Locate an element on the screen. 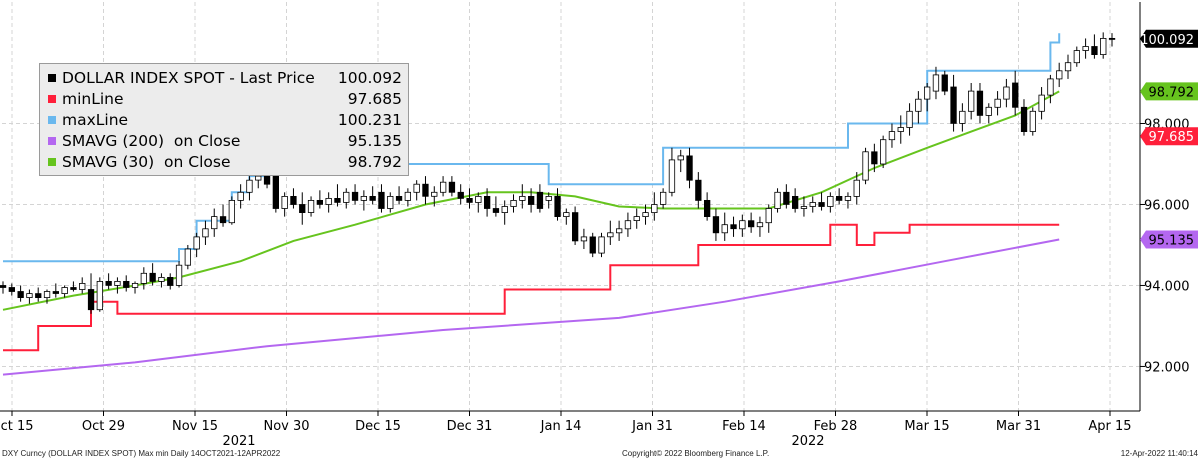 Image resolution: width=1200 pixels, height=461 pixels. legend-swatch-minline is located at coordinates (52, 99).